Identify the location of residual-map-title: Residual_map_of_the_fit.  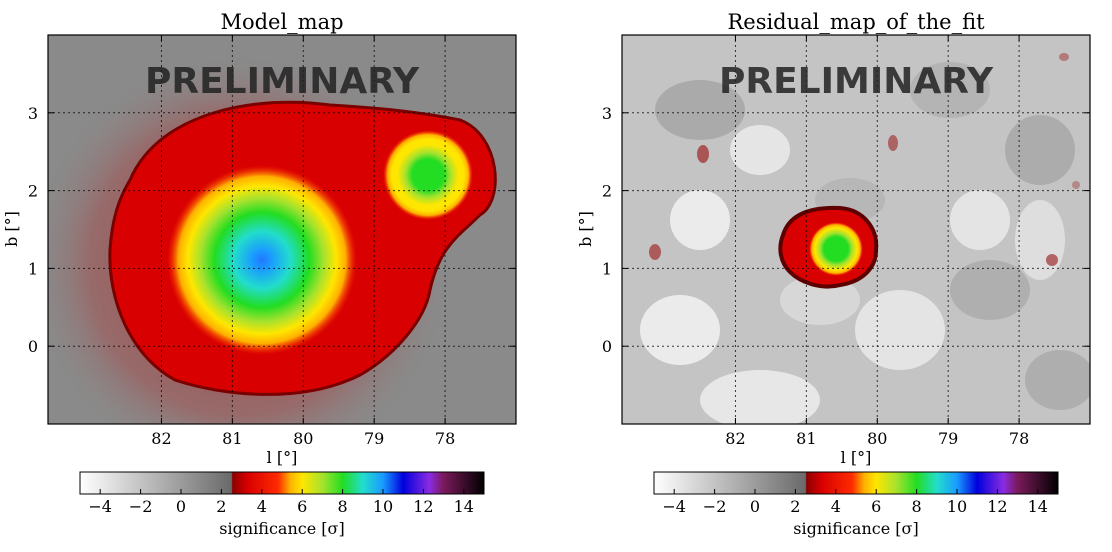
(856, 22).